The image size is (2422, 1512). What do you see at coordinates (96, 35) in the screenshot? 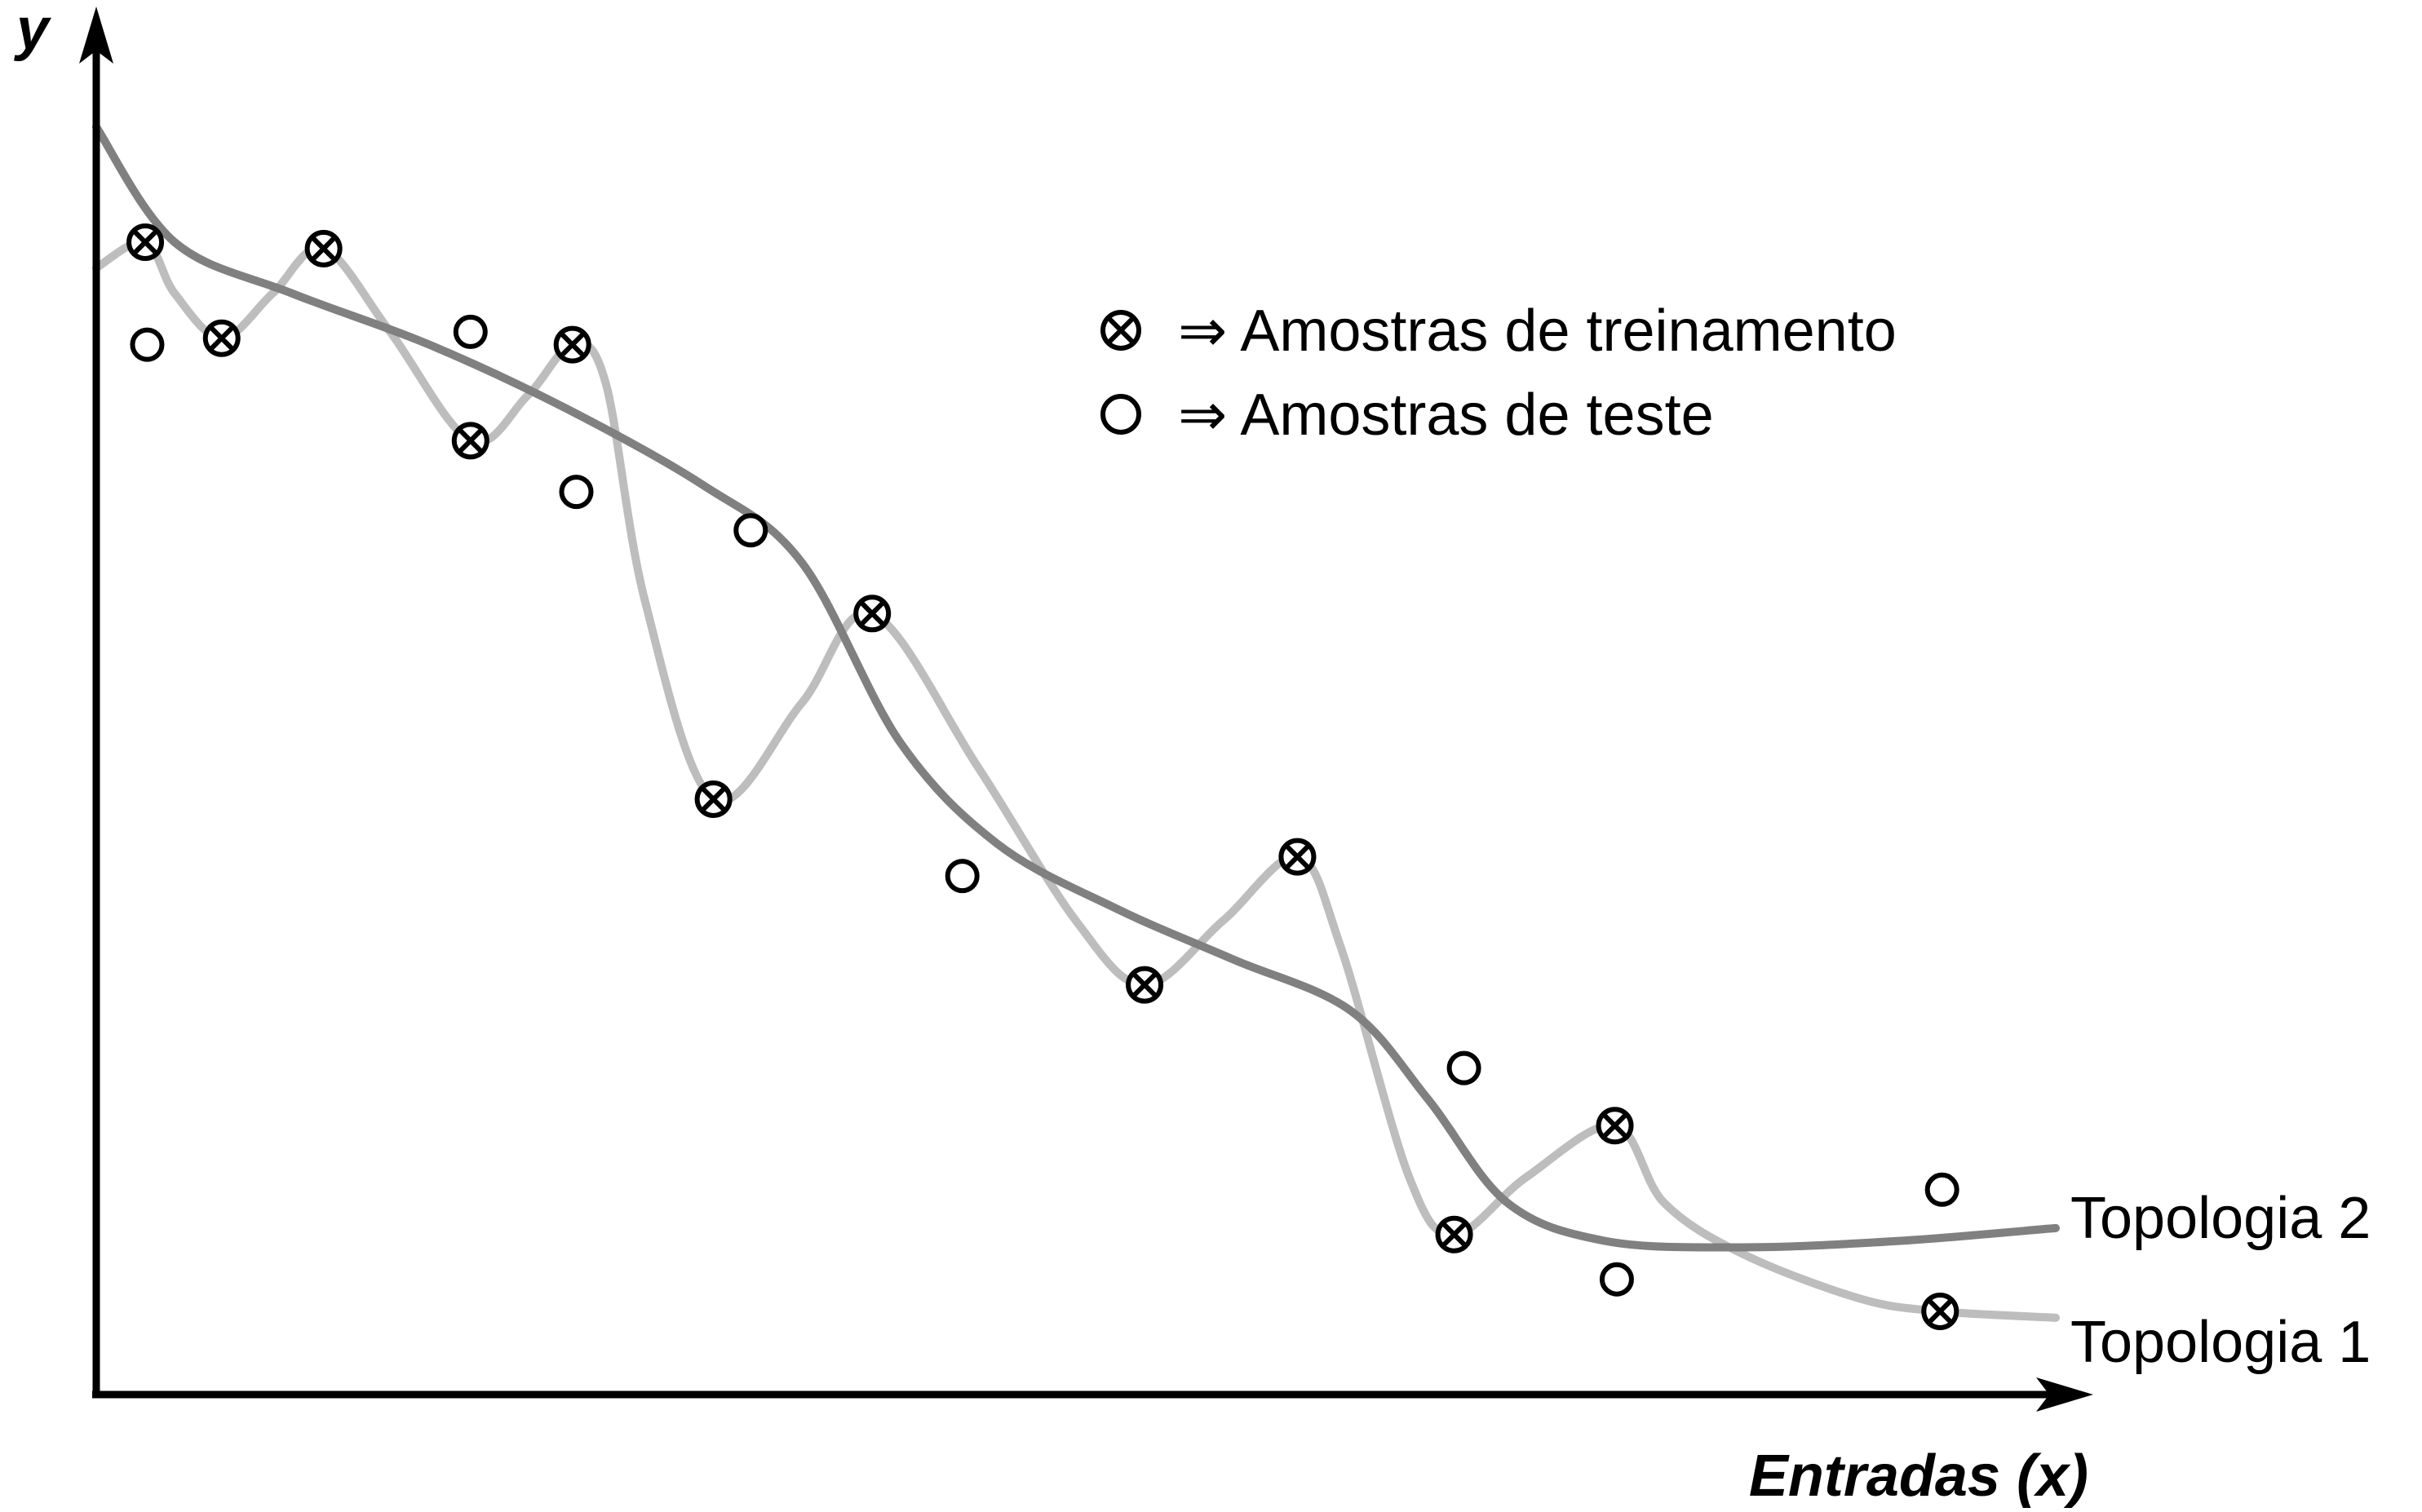
I see `y-axis-arrow` at bounding box center [96, 35].